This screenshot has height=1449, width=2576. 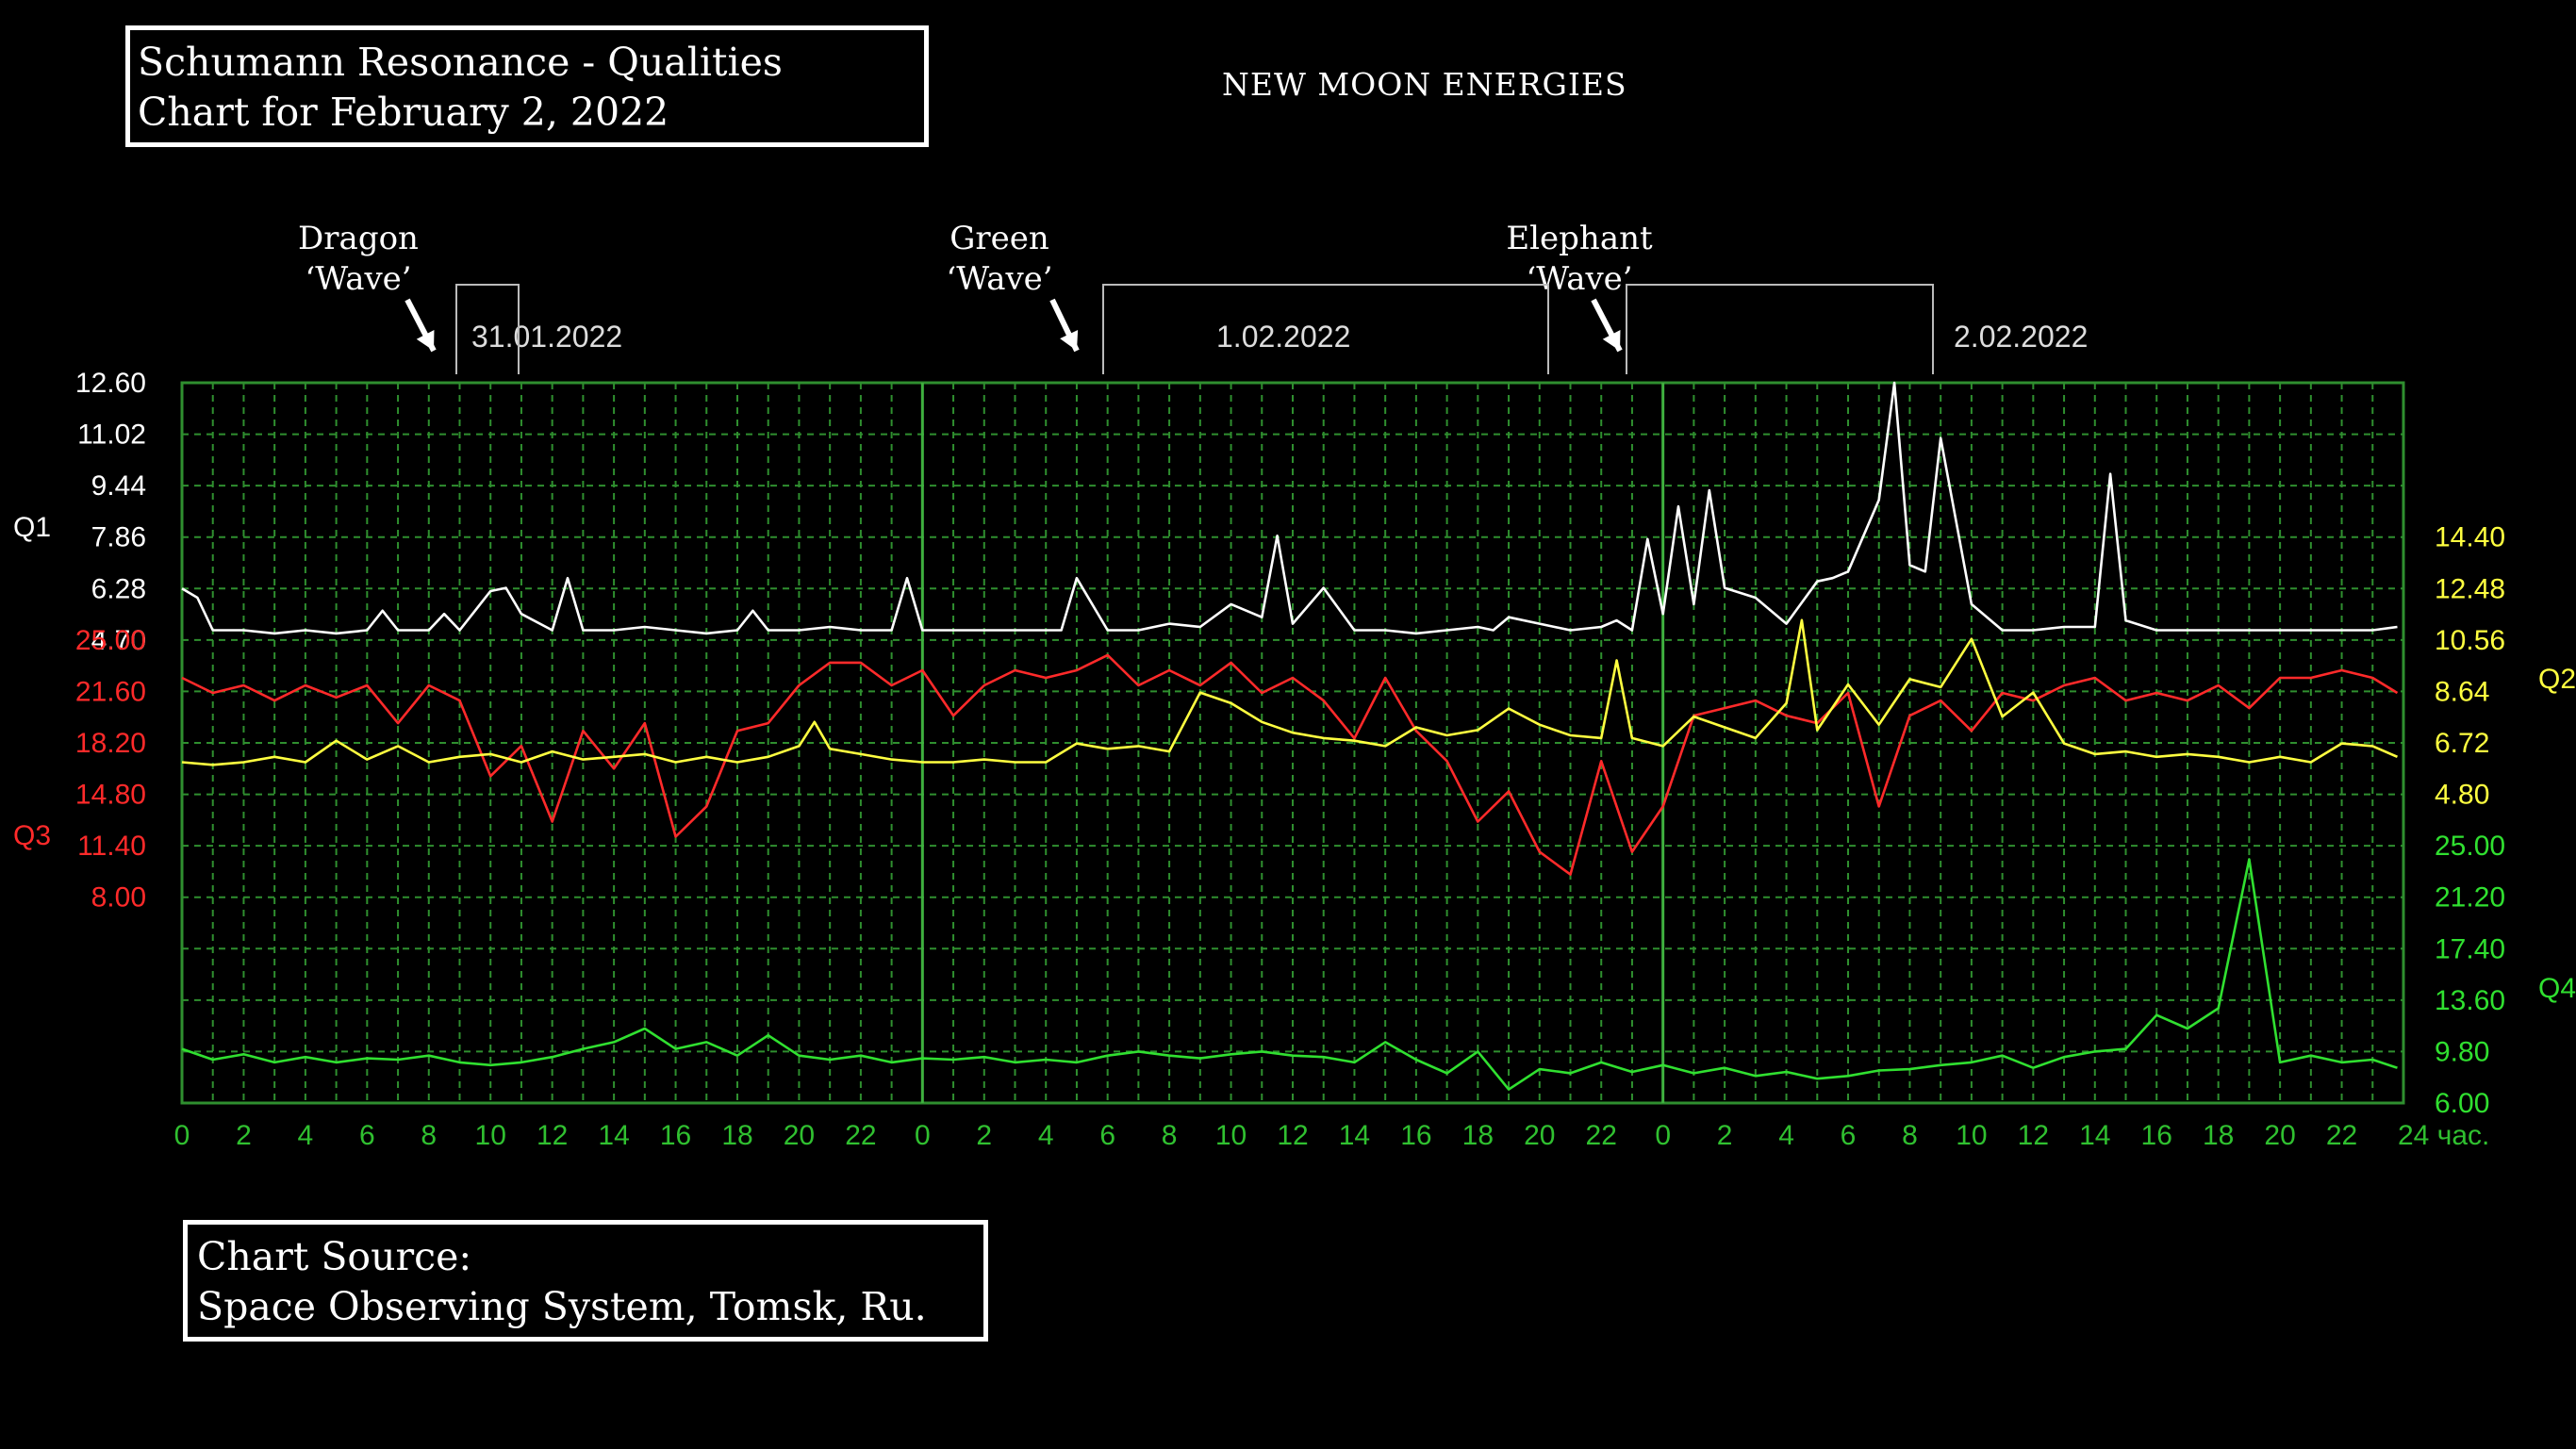 What do you see at coordinates (2462, 796) in the screenshot?
I see `q2-tick-label: 4.80` at bounding box center [2462, 796].